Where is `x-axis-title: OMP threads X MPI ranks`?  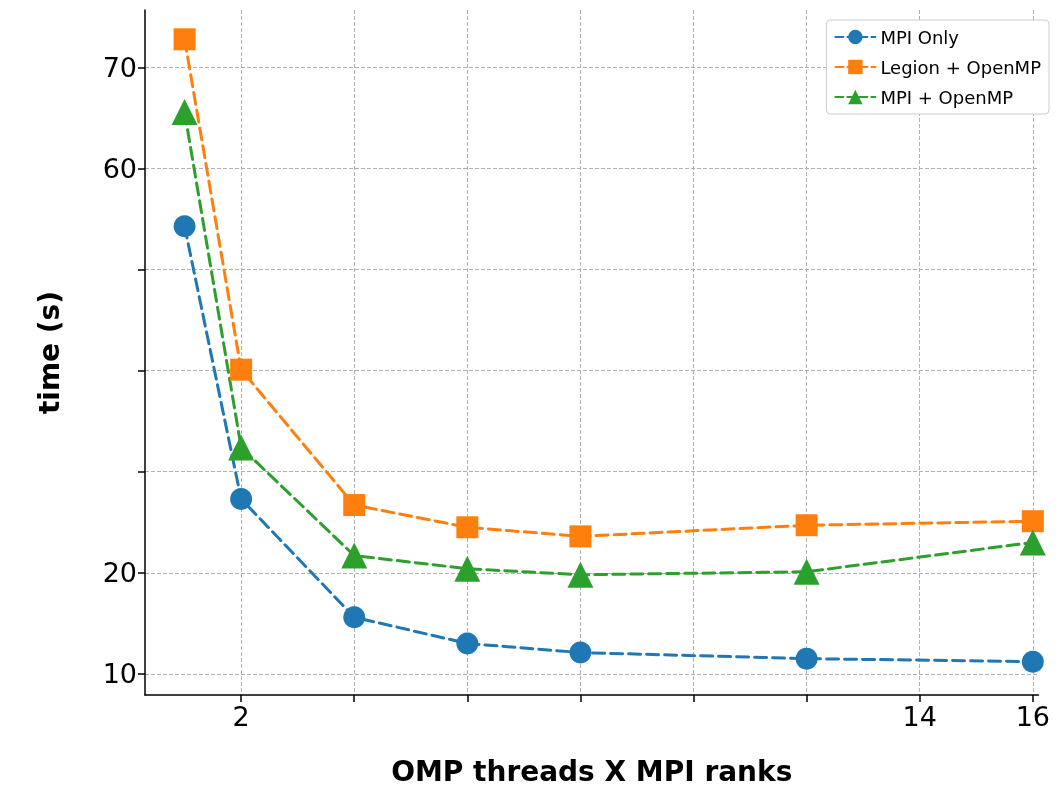
x-axis-title: OMP threads X MPI ranks is located at coordinates (592, 771).